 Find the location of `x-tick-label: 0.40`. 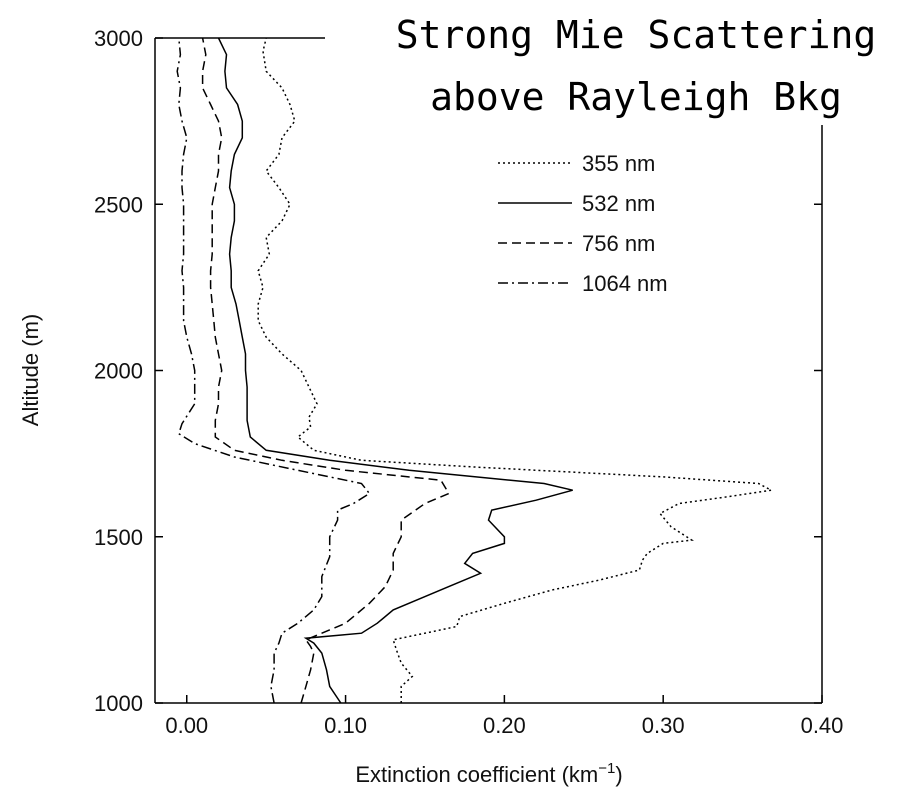

x-tick-label: 0.40 is located at coordinates (822, 725).